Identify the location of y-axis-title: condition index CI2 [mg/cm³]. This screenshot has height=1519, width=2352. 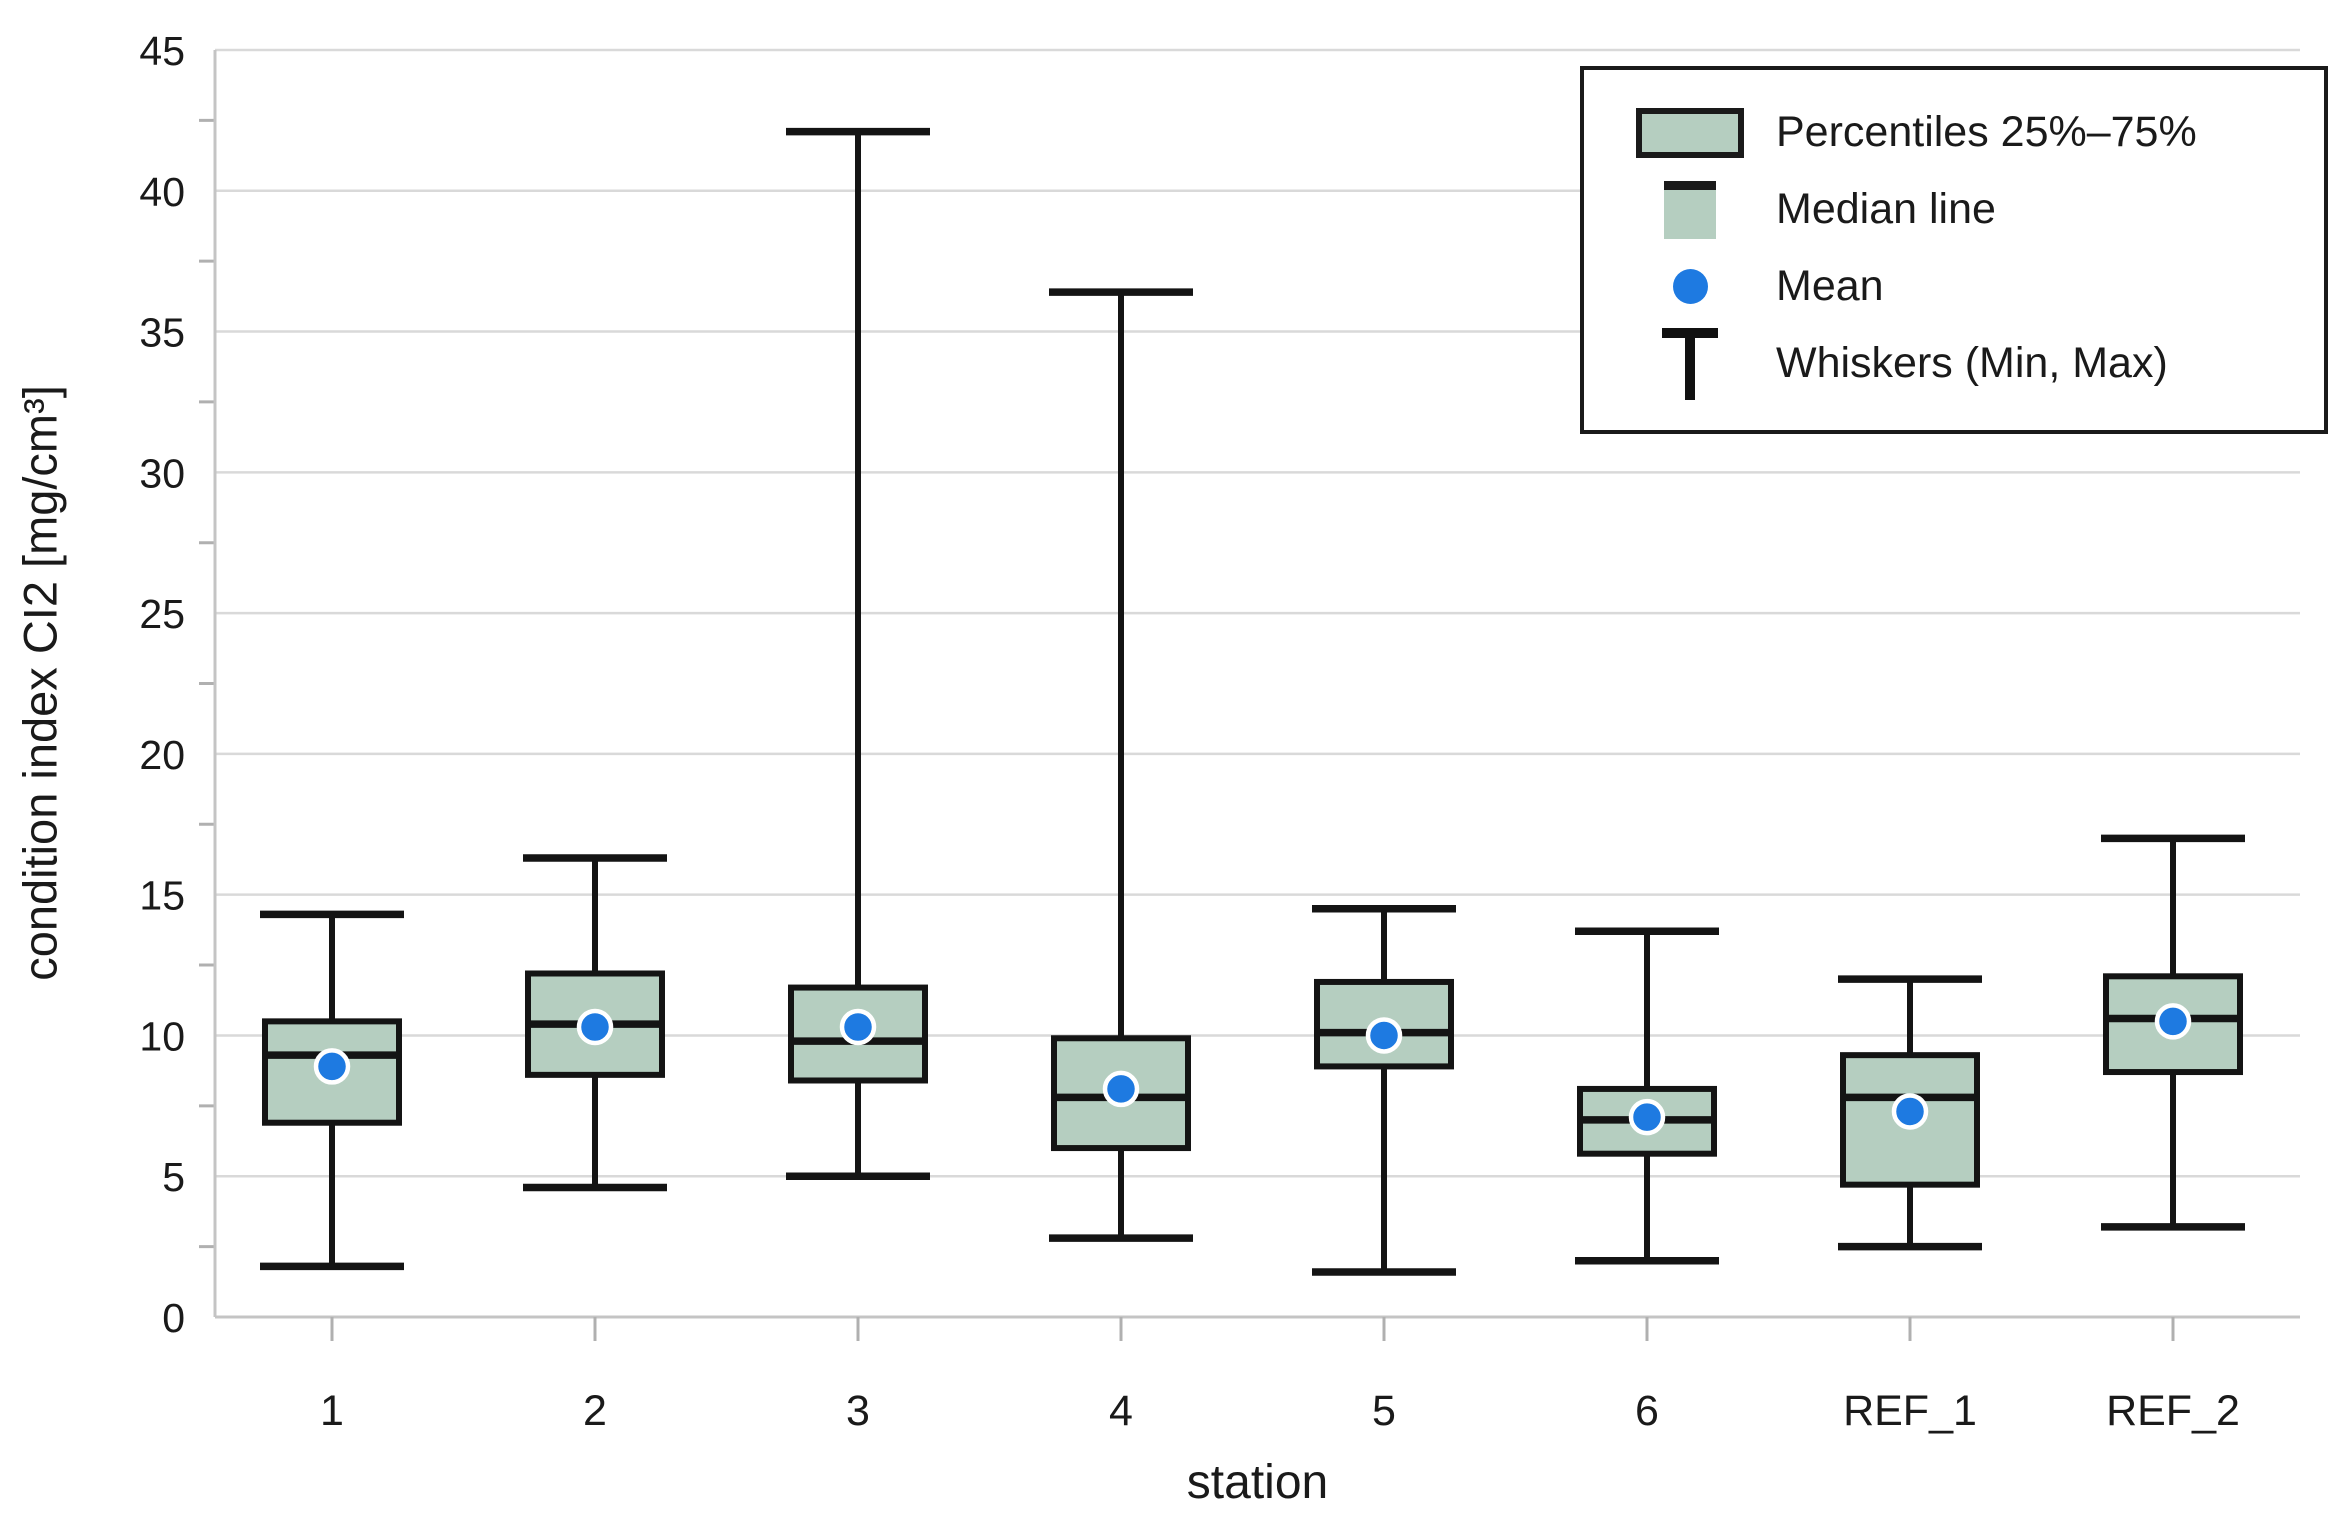
(40, 683).